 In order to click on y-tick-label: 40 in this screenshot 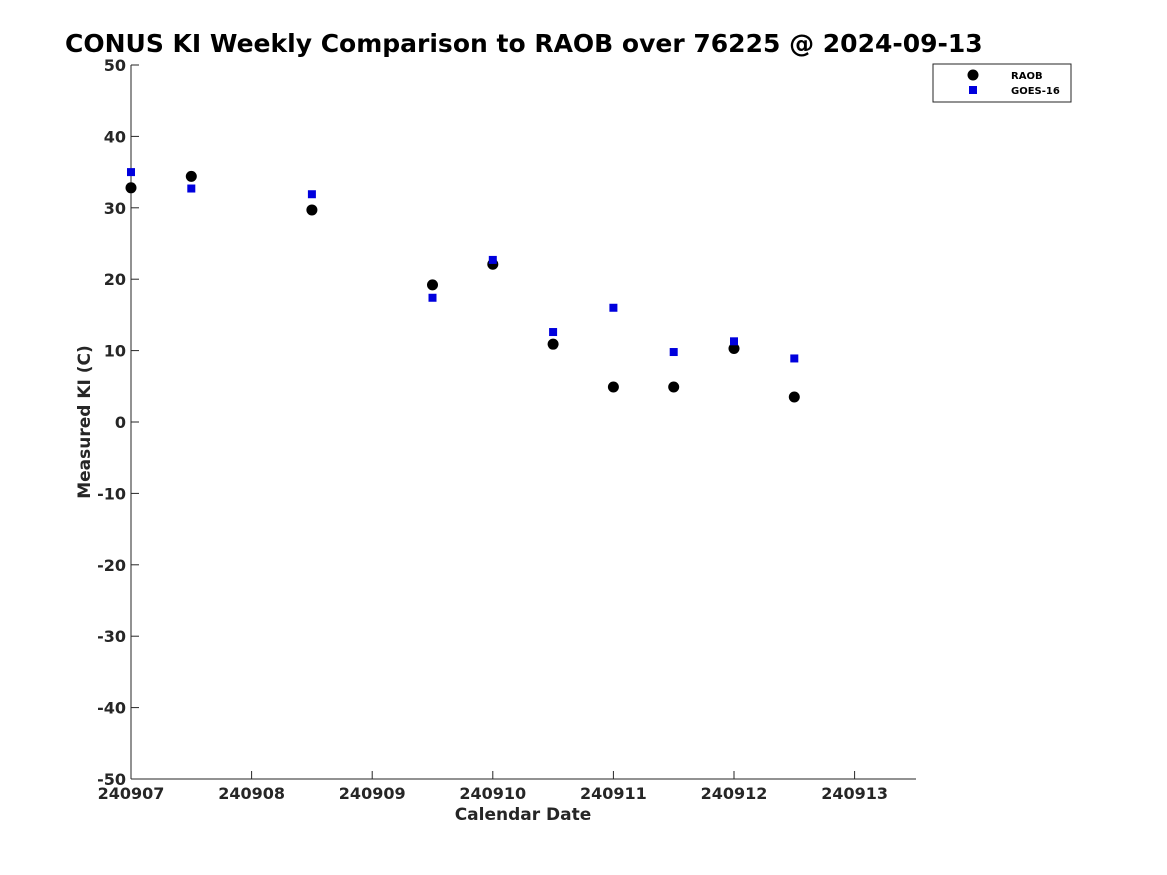, I will do `click(115, 136)`.